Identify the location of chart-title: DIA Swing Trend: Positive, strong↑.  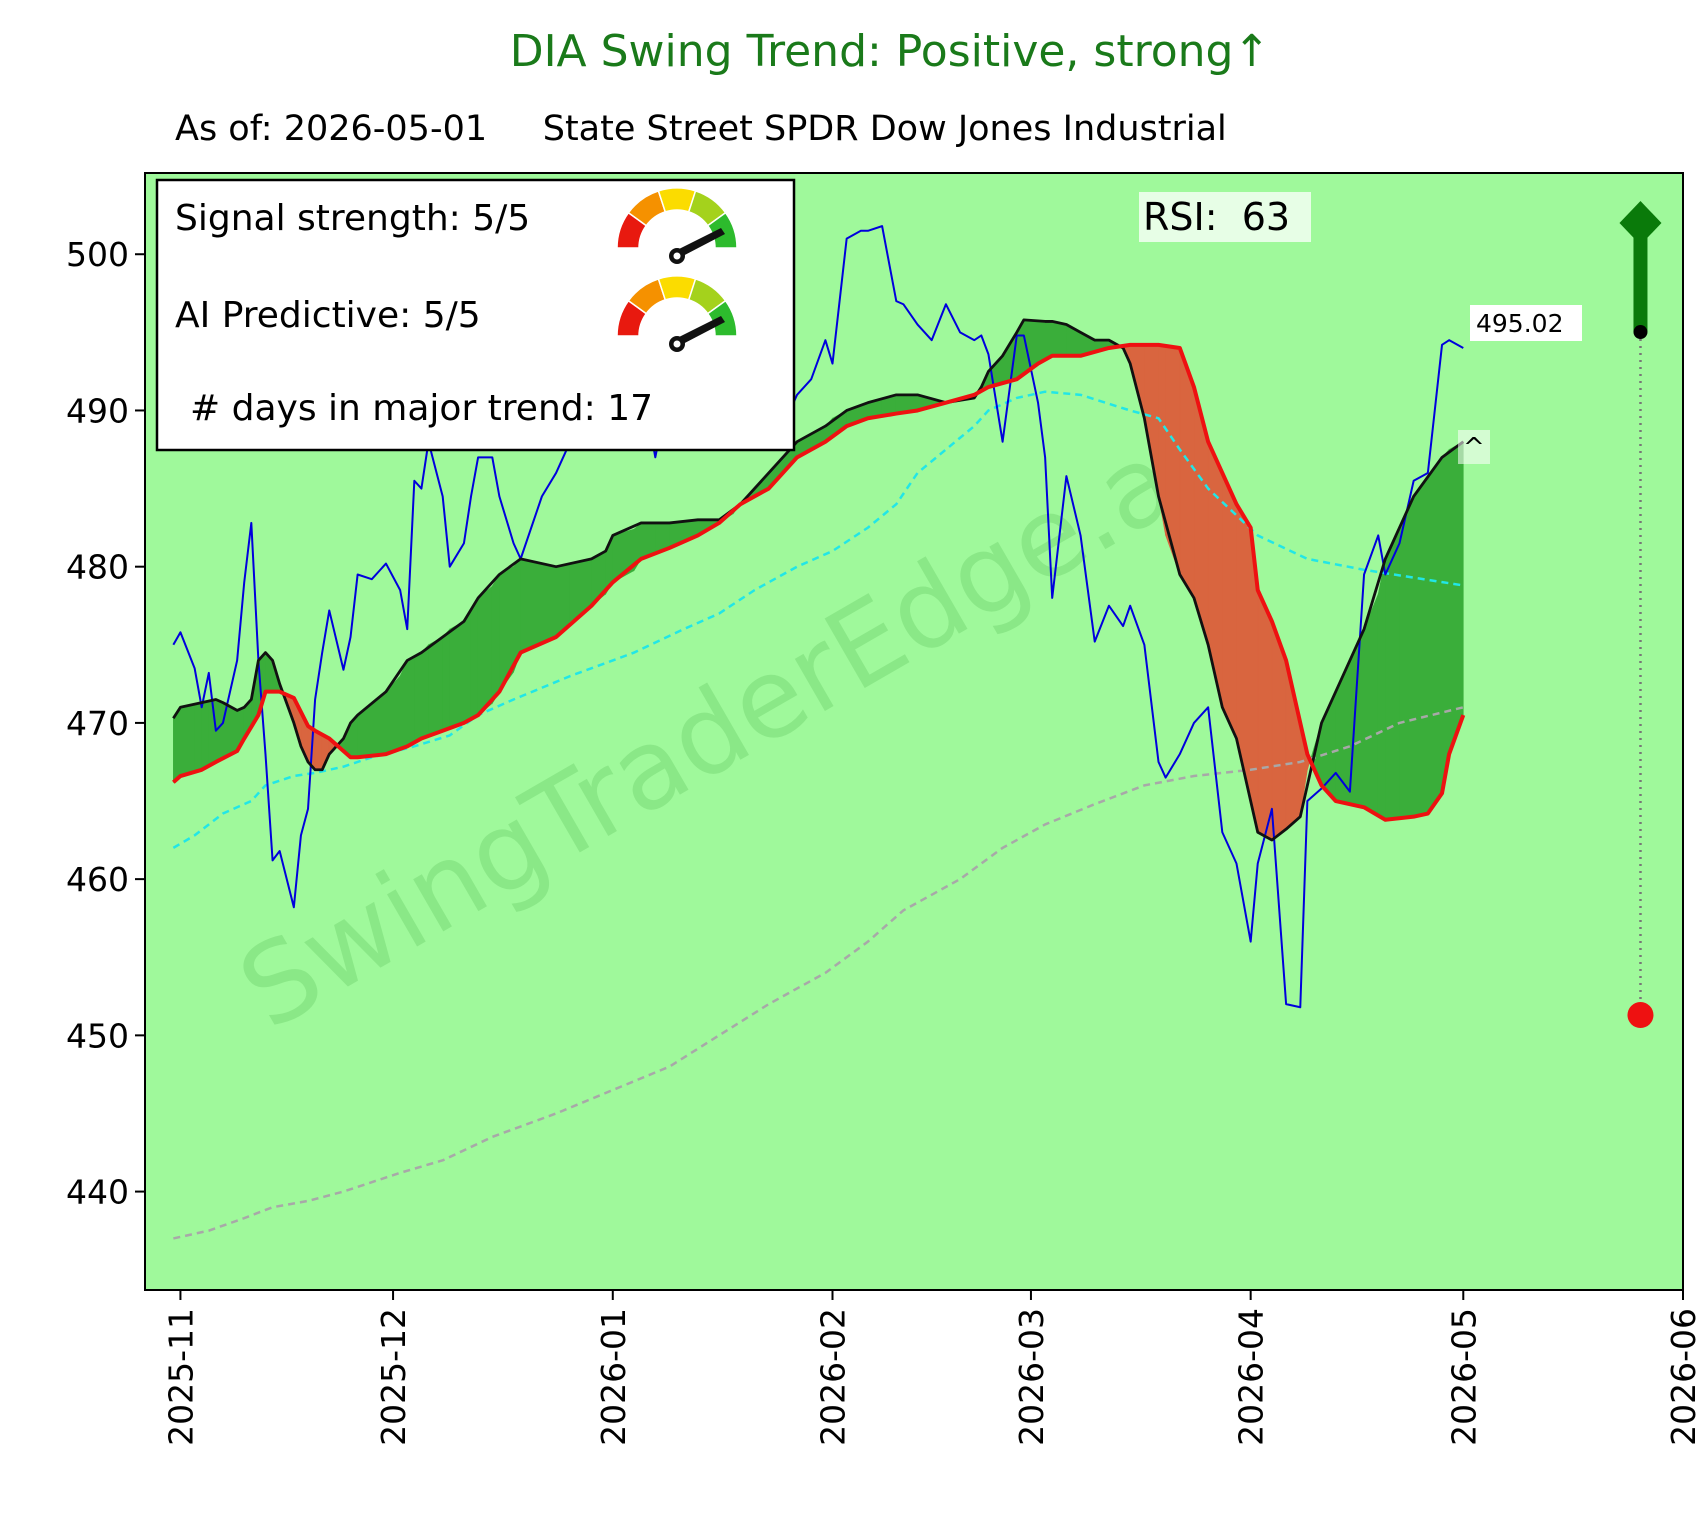
(890, 51).